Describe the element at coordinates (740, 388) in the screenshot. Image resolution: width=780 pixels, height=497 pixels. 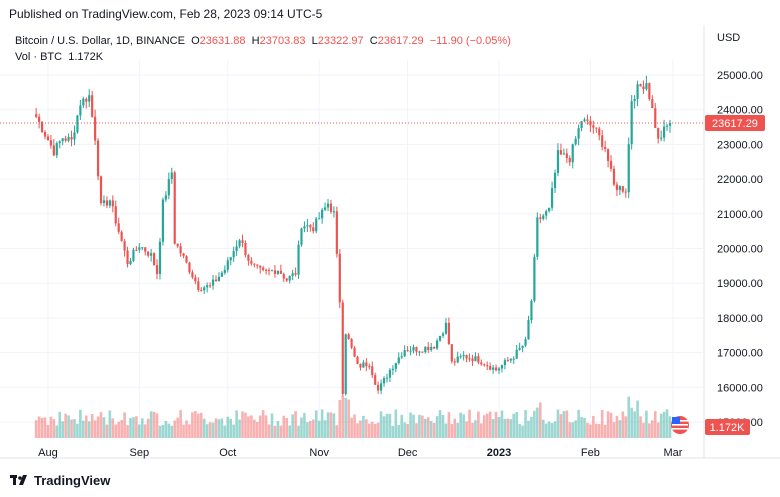
I see `y-tick-label: 16000.00` at that location.